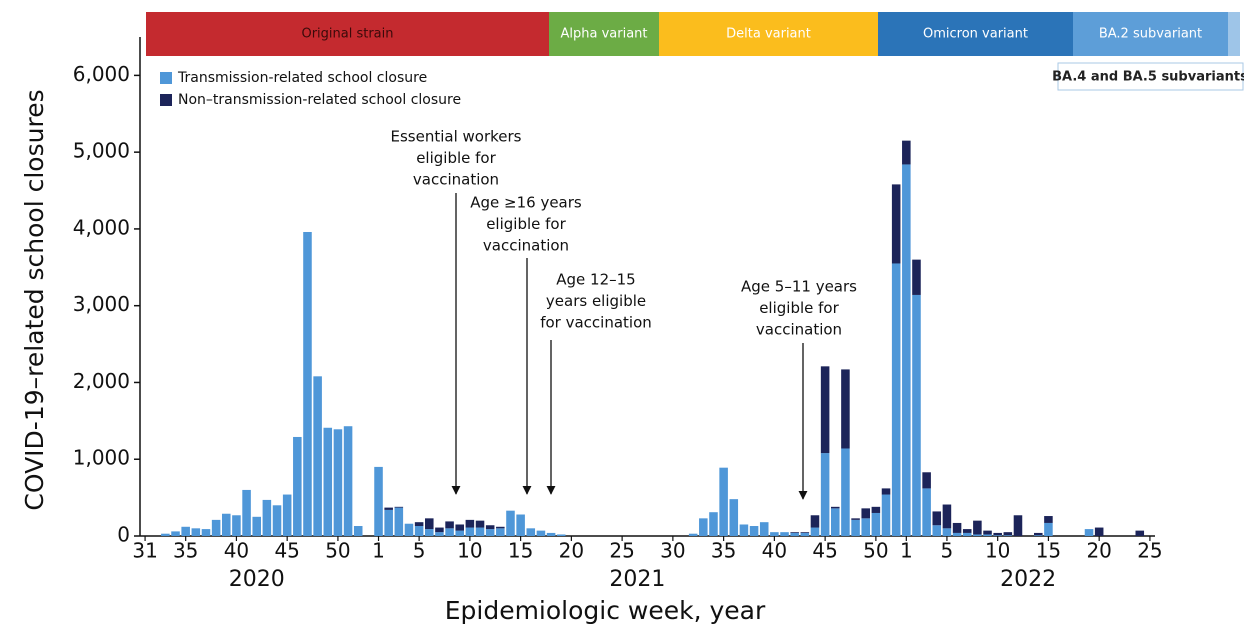  What do you see at coordinates (1028, 579) in the screenshot?
I see `year-label: 2022` at bounding box center [1028, 579].